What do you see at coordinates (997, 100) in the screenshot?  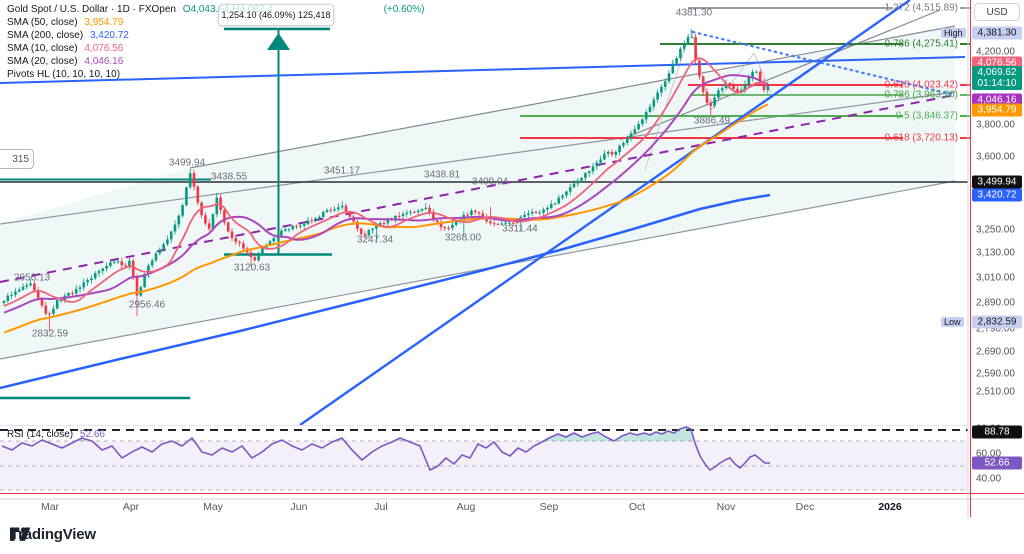 I see `price-axis-badge: 4,046.16` at bounding box center [997, 100].